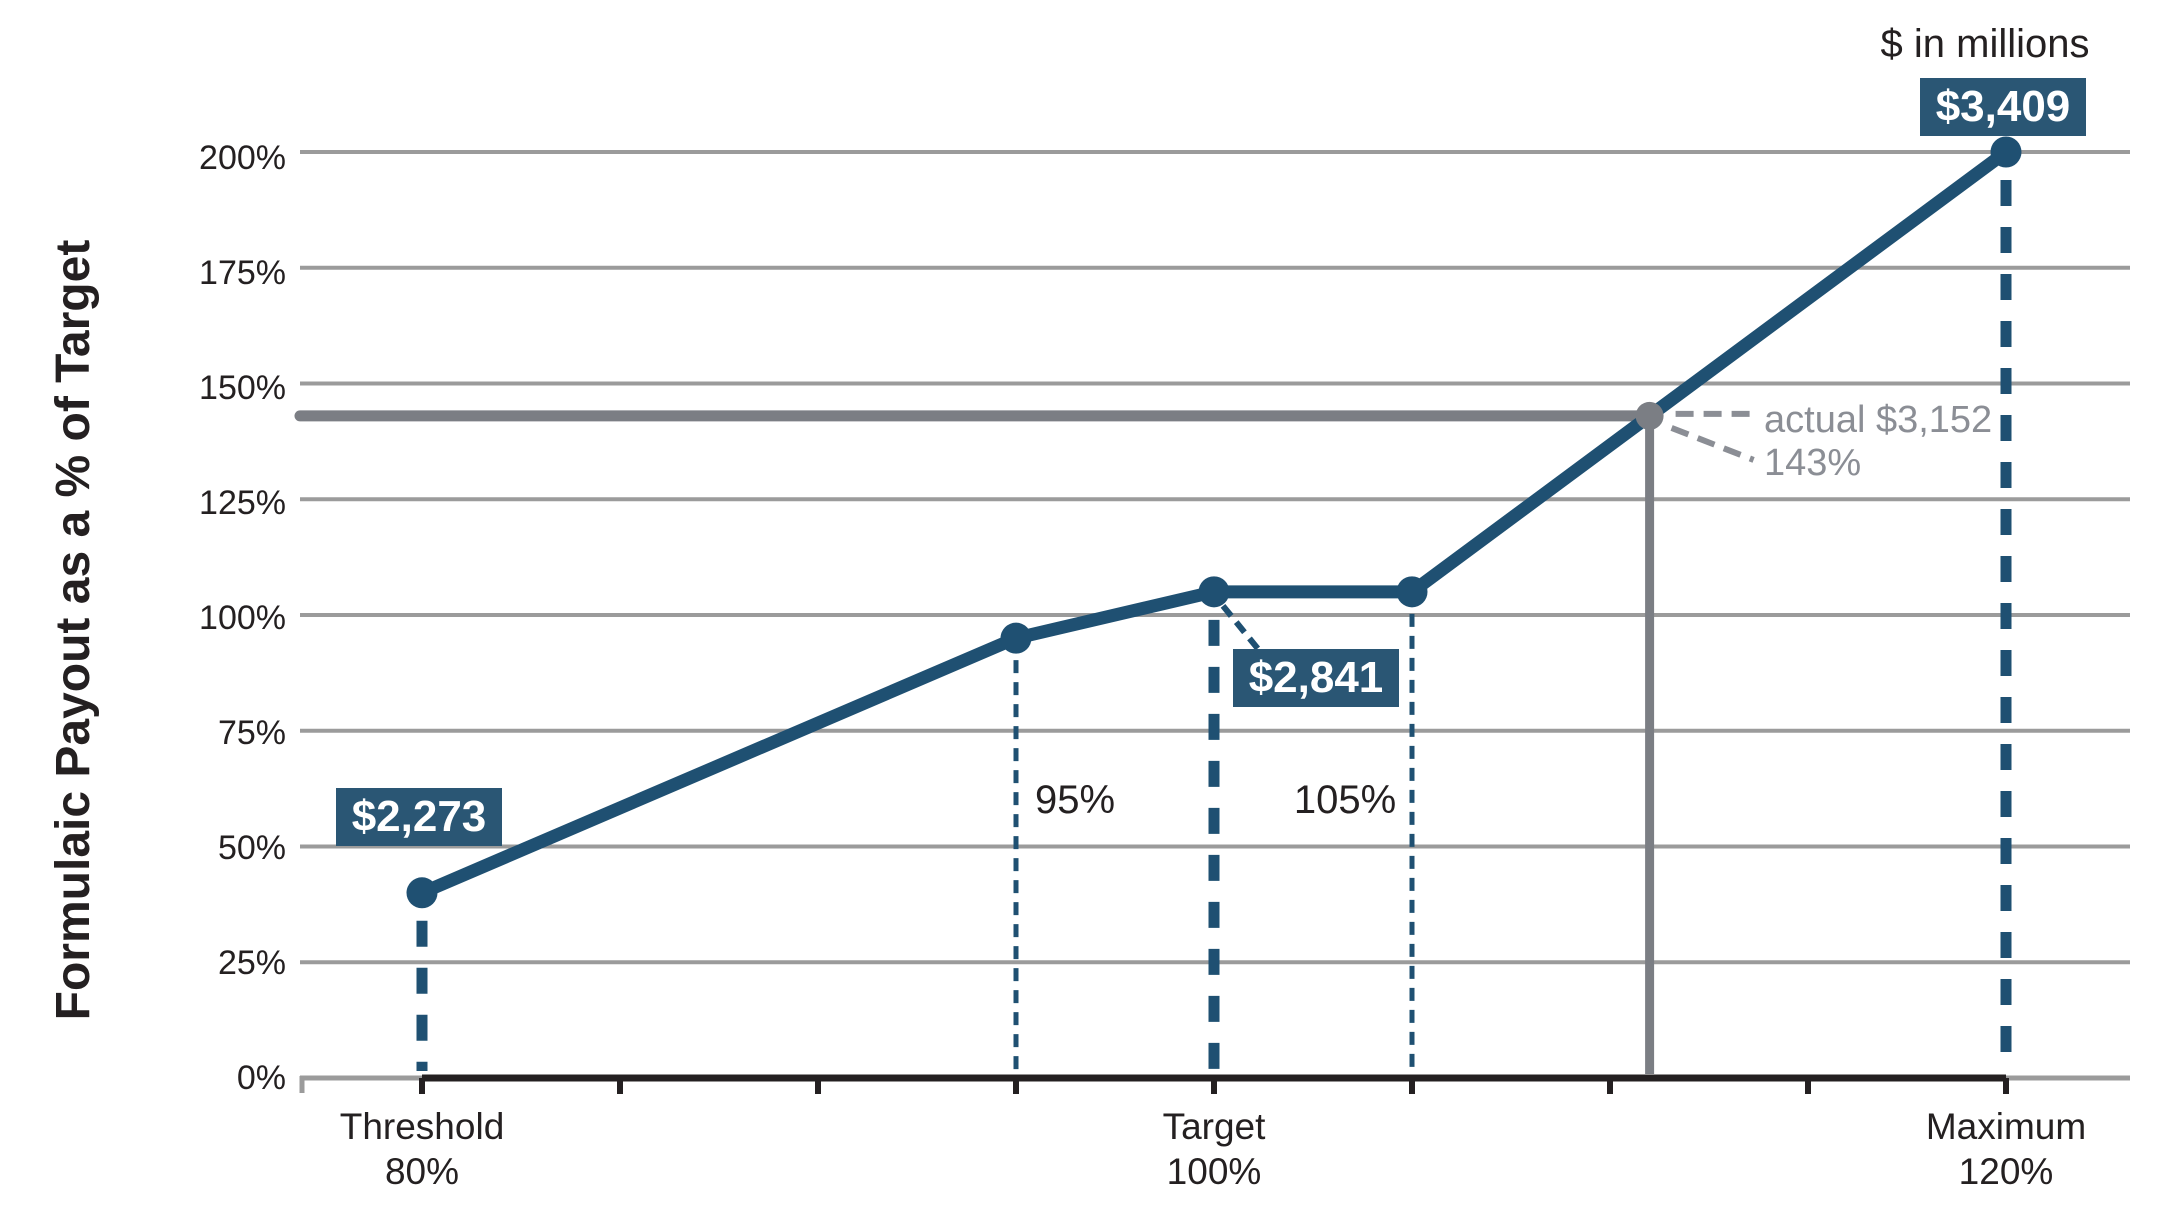  Describe the element at coordinates (2006, 1126) in the screenshot. I see `x-label-maximum-line1: Maximum` at that location.